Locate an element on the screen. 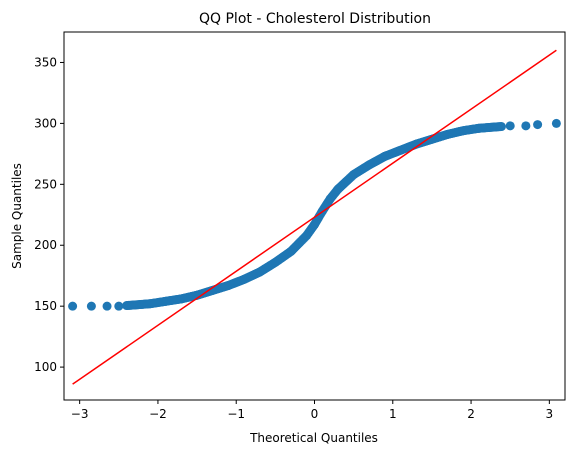 The image size is (571, 455). x-tick-label: −3 is located at coordinates (80, 414).